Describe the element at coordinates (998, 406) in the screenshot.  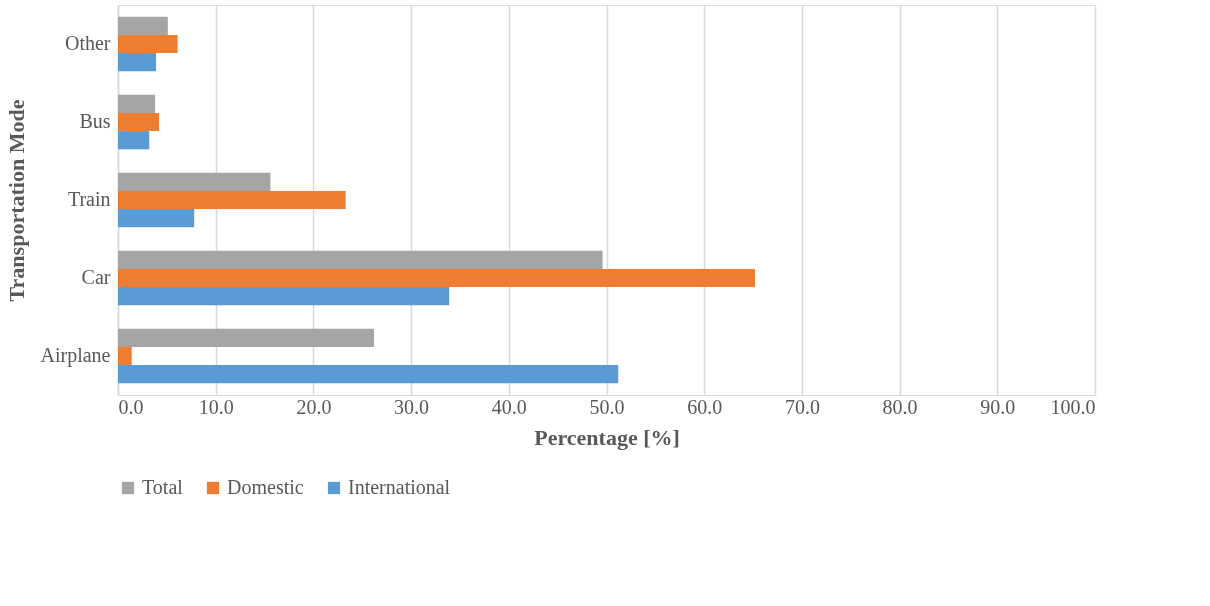
I see `x-tick-label: 90.0` at that location.